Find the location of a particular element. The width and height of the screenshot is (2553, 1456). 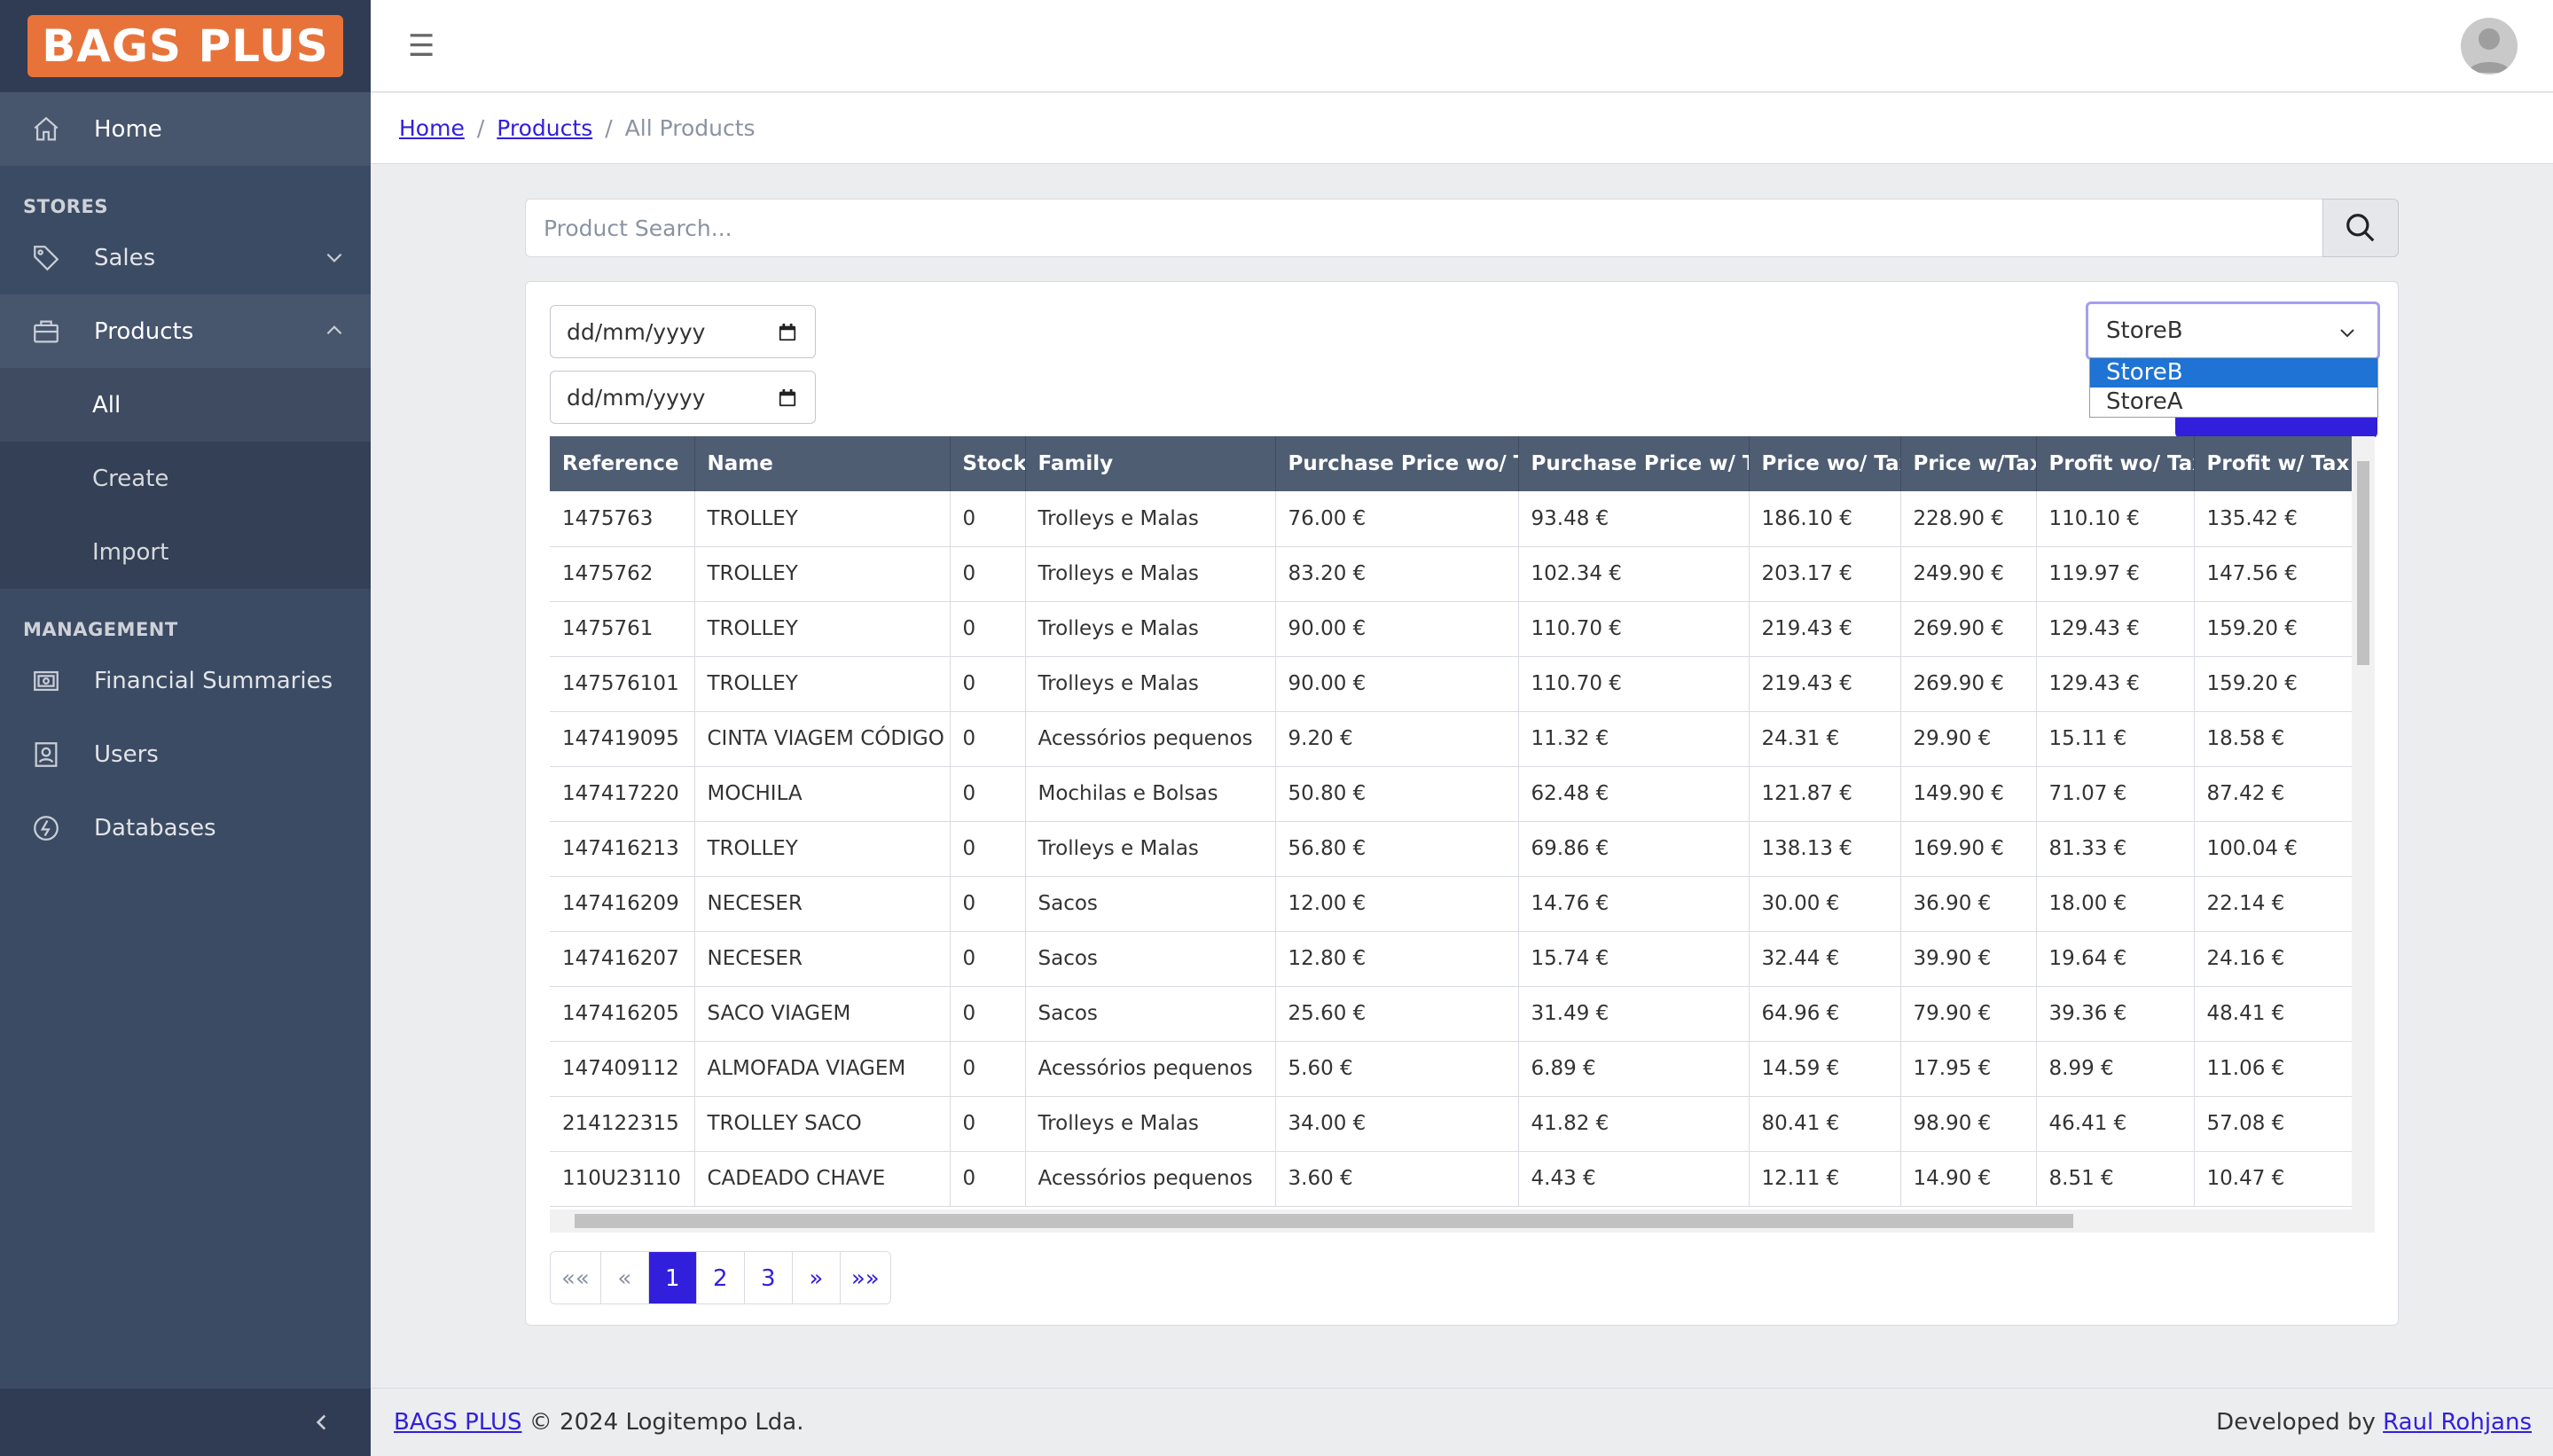

brand-logo: BAGS PLUS is located at coordinates (185, 46).